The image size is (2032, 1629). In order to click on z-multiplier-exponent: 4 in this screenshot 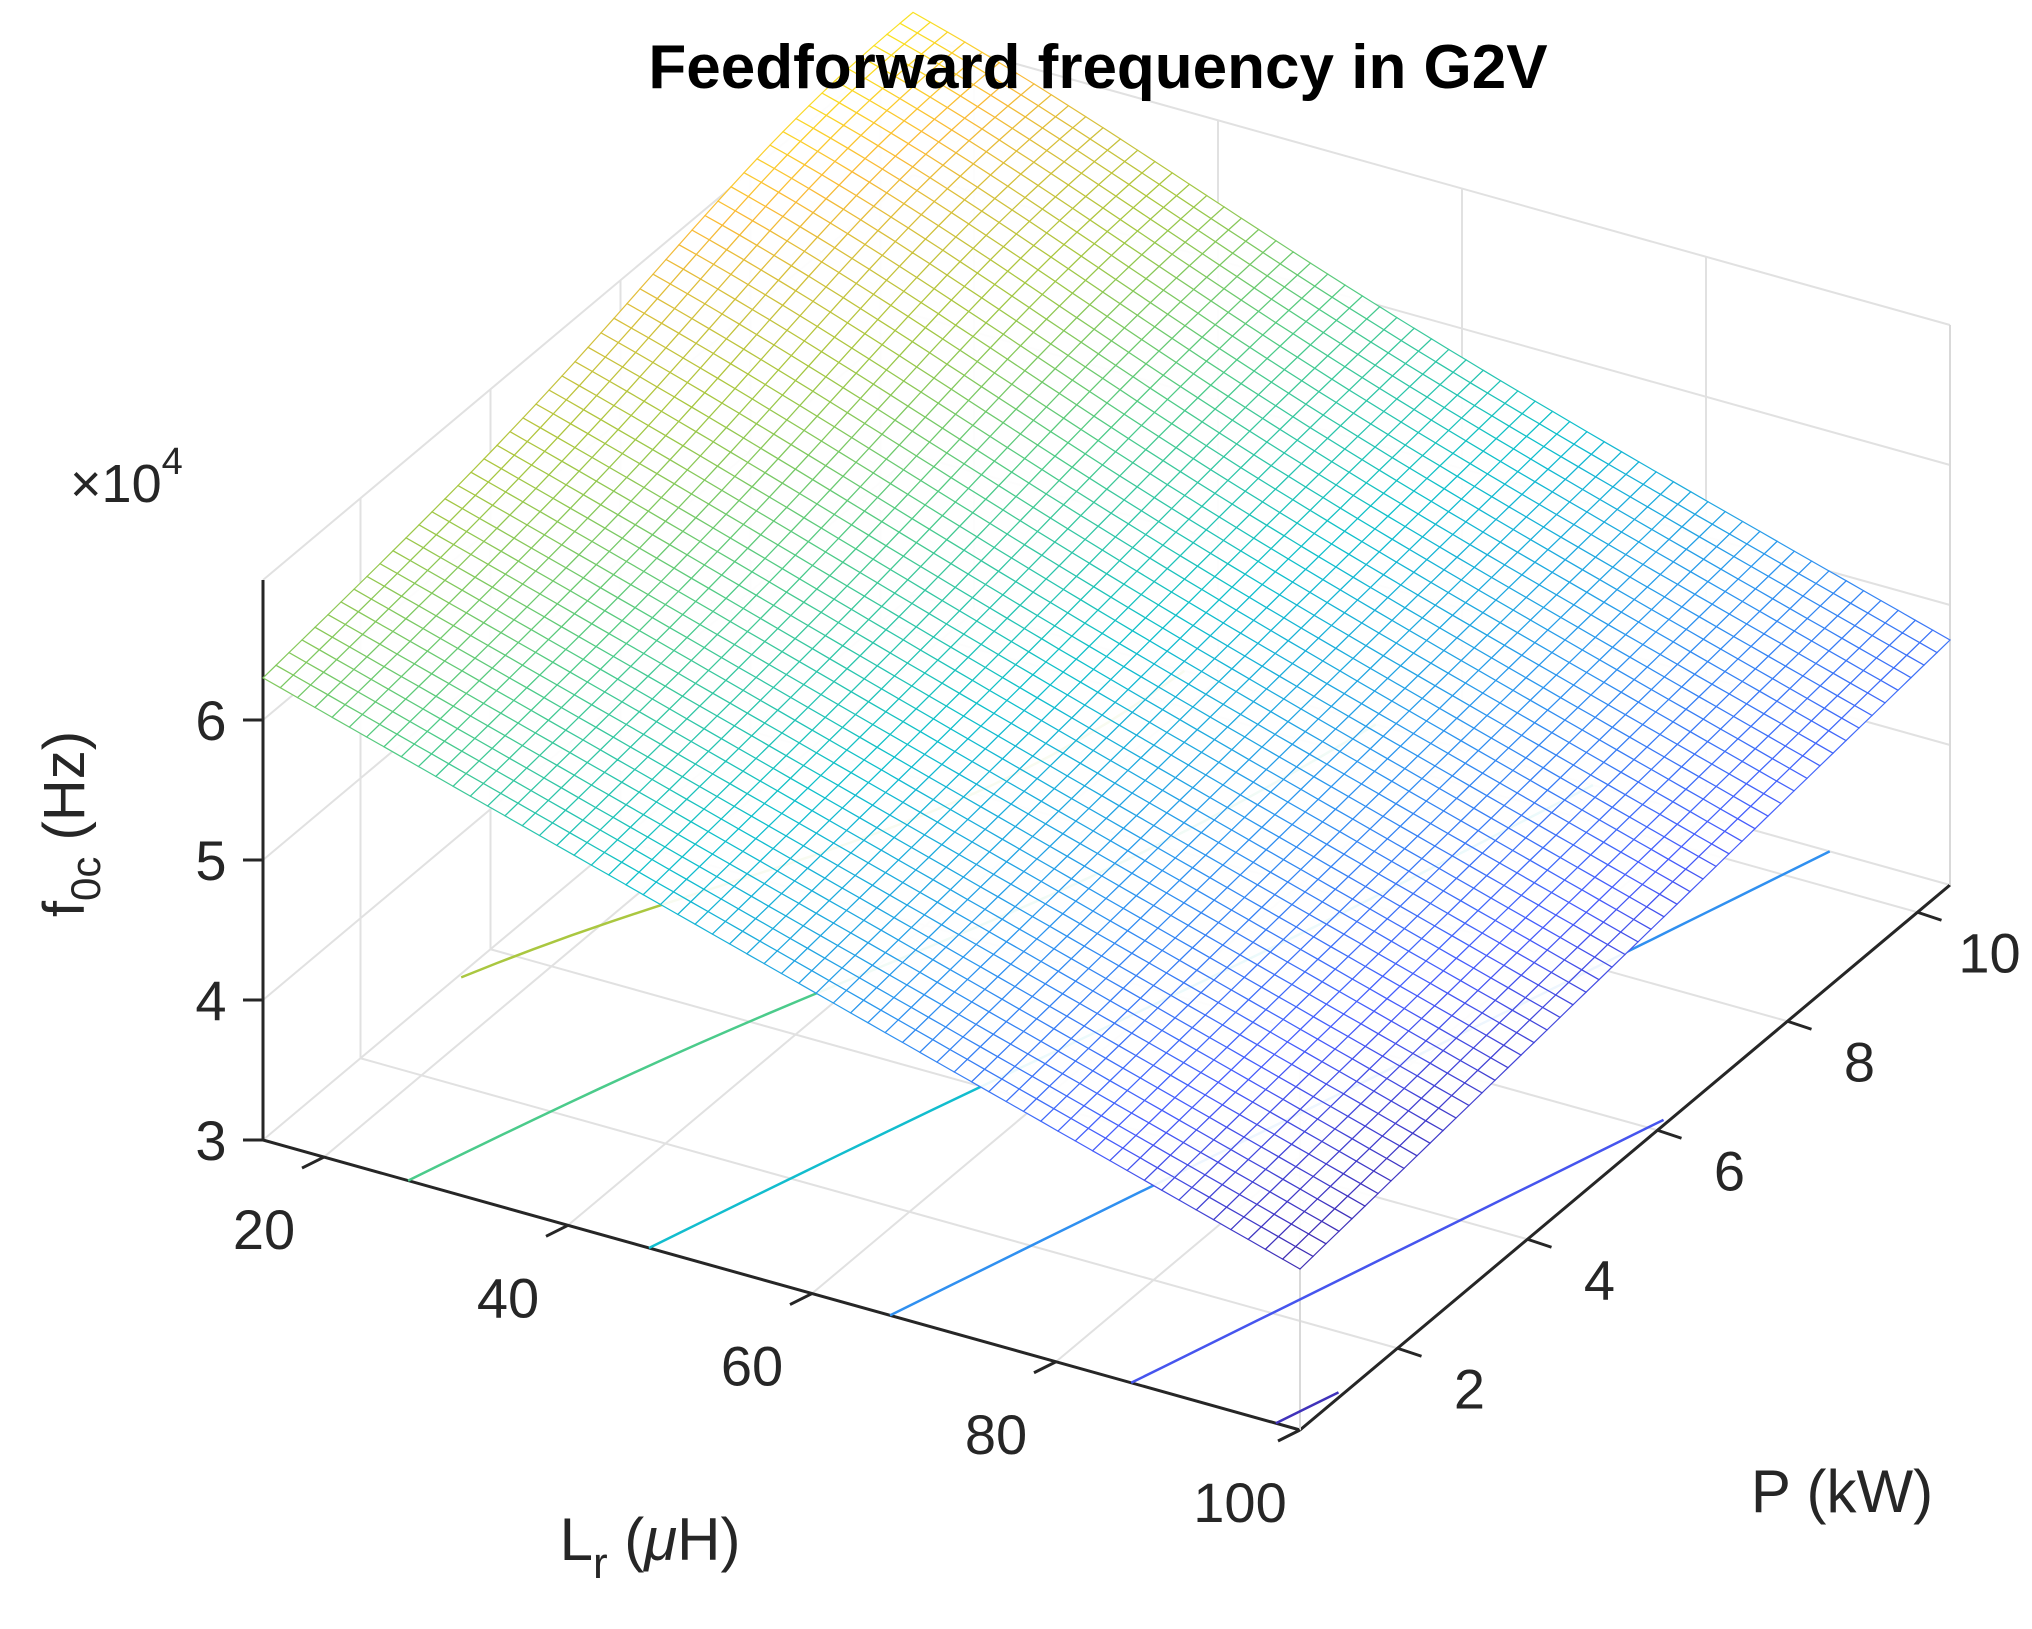, I will do `click(172, 462)`.